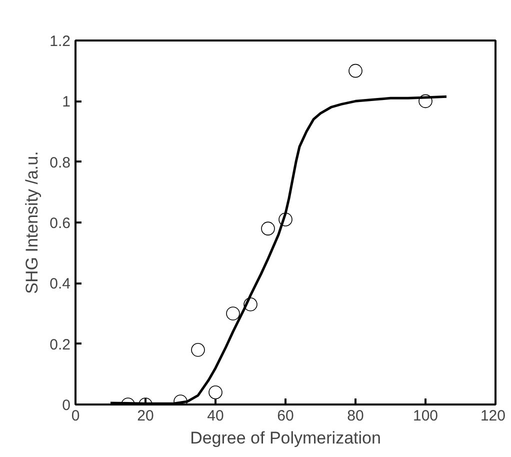 Image resolution: width=511 pixels, height=457 pixels. I want to click on y-tick-label: 0.6, so click(60, 223).